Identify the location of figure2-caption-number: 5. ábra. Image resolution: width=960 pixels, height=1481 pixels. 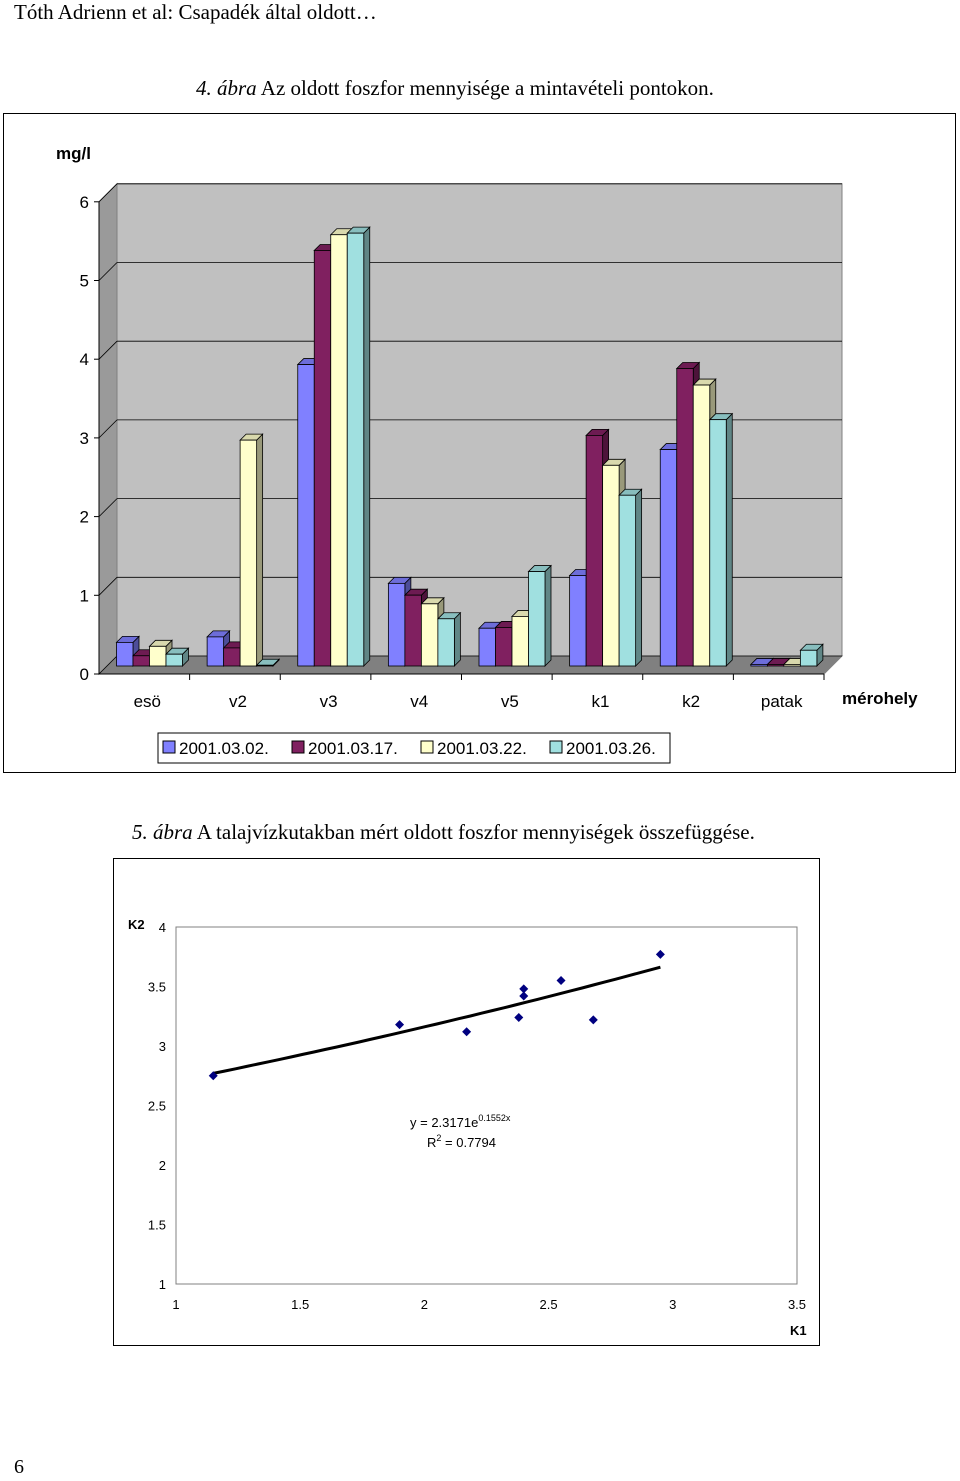
(162, 832).